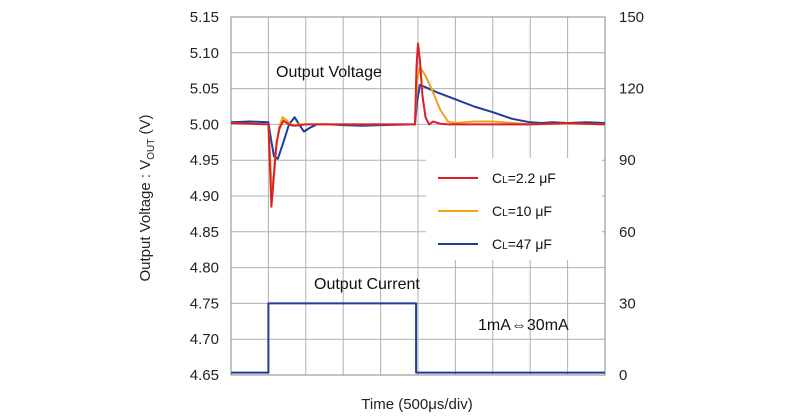 The height and width of the screenshot is (418, 800). What do you see at coordinates (204, 232) in the screenshot?
I see `y-left-tick-label: 4.85` at bounding box center [204, 232].